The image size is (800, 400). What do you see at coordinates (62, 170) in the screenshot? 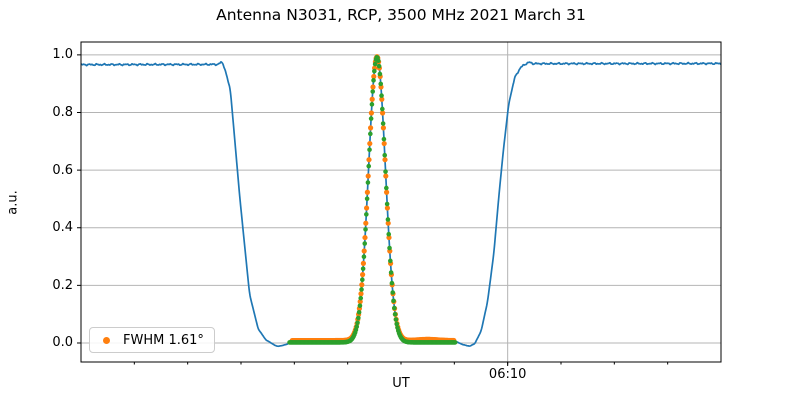
I see `y-tick-label: 0.6` at bounding box center [62, 170].